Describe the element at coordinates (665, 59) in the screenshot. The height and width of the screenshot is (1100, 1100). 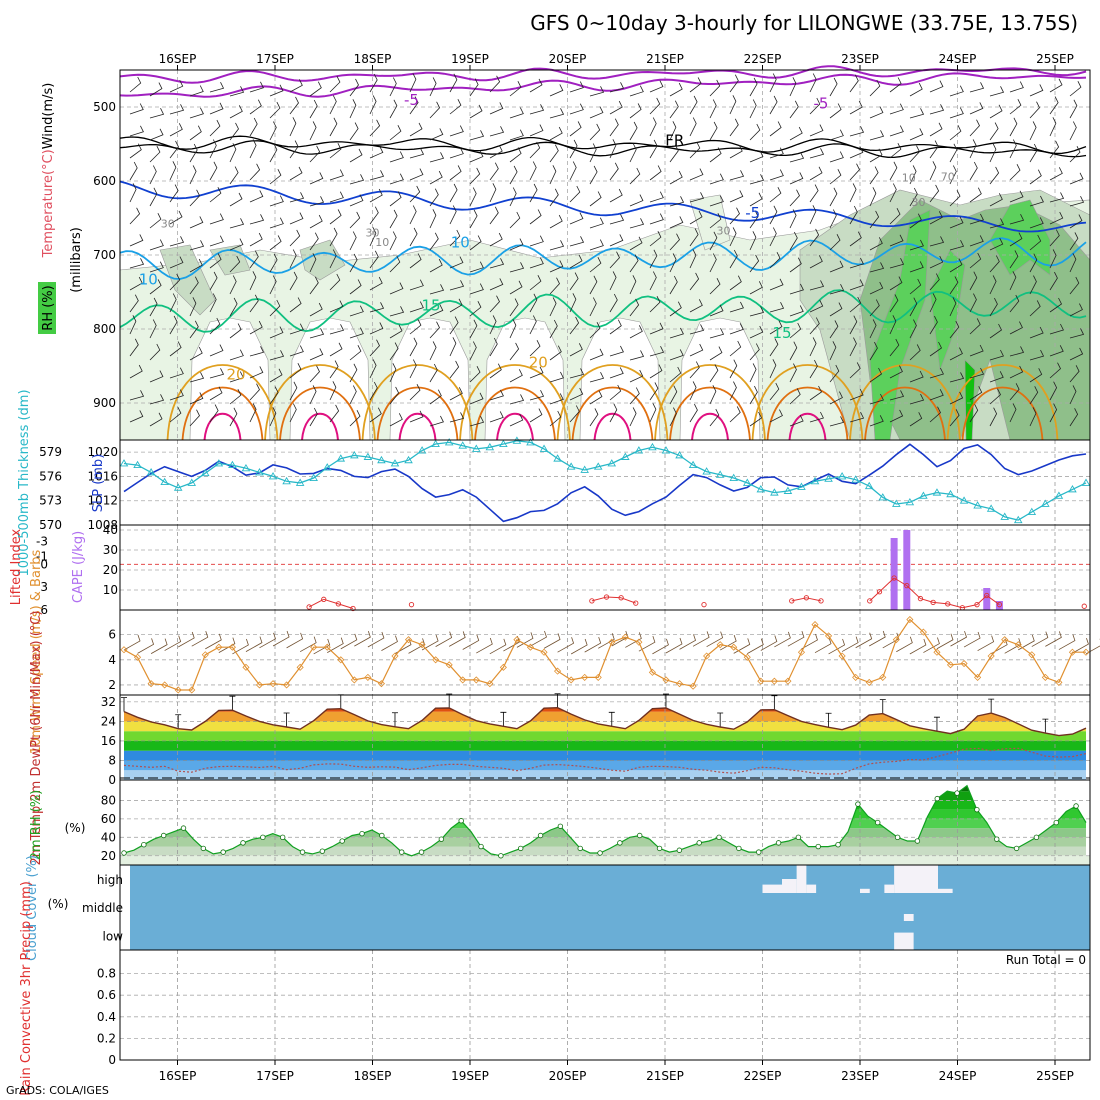
I see `top-date-label-5: 21SEP` at that location.